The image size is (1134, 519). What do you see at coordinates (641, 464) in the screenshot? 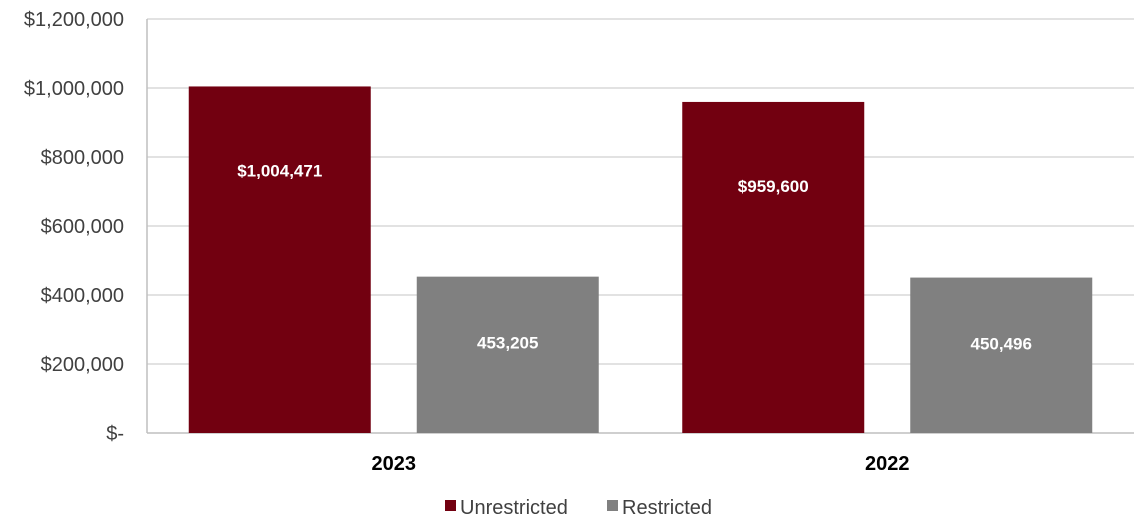
I see `x-axis-category-labels: 2023 2022` at bounding box center [641, 464].